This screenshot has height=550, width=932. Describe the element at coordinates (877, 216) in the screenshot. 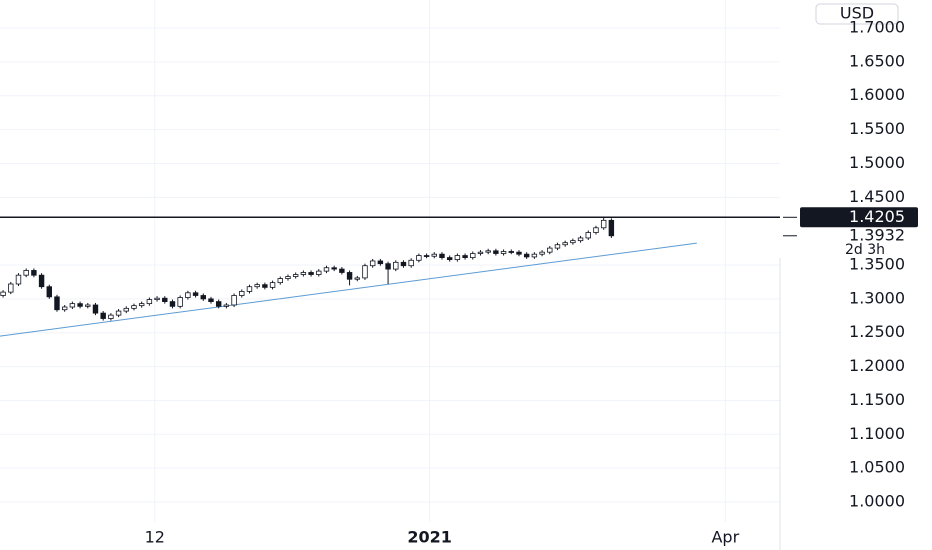

I see `hline-label: 1.4205` at that location.